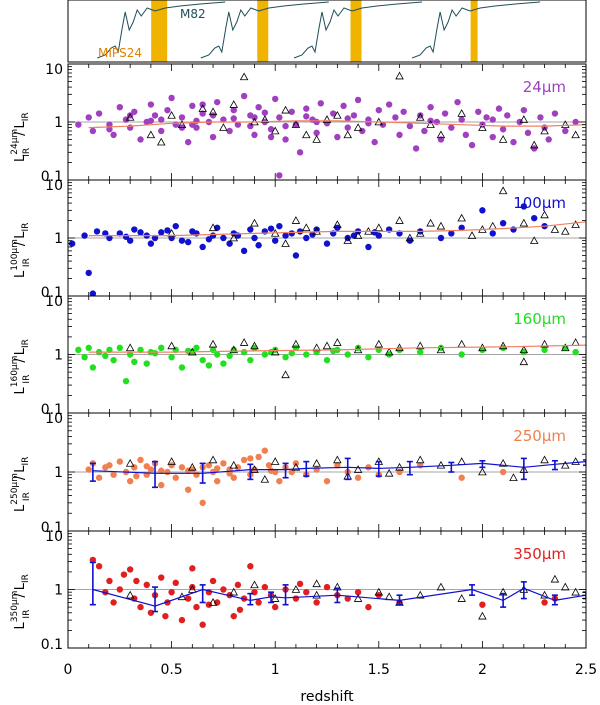 This screenshot has height=705, width=600. What do you see at coordinates (15, 607) in the screenshot?
I see `y-axis-title-band: 350μm` at bounding box center [15, 607].